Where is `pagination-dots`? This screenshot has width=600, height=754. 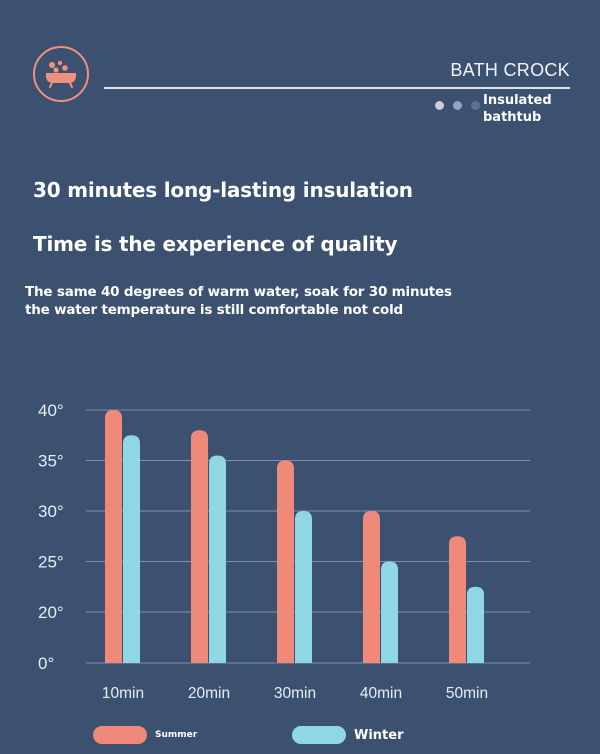
pagination-dots is located at coordinates (457, 105).